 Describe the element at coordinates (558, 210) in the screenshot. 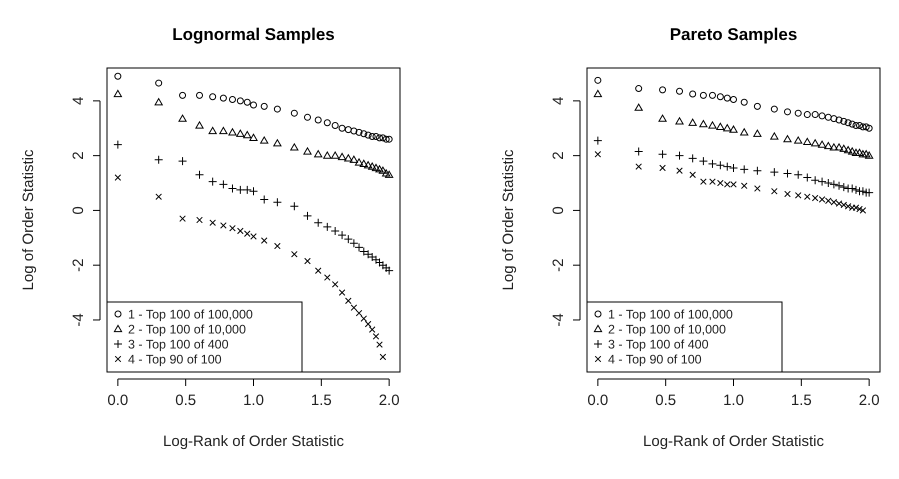

I see `y-tick-label: 0` at that location.